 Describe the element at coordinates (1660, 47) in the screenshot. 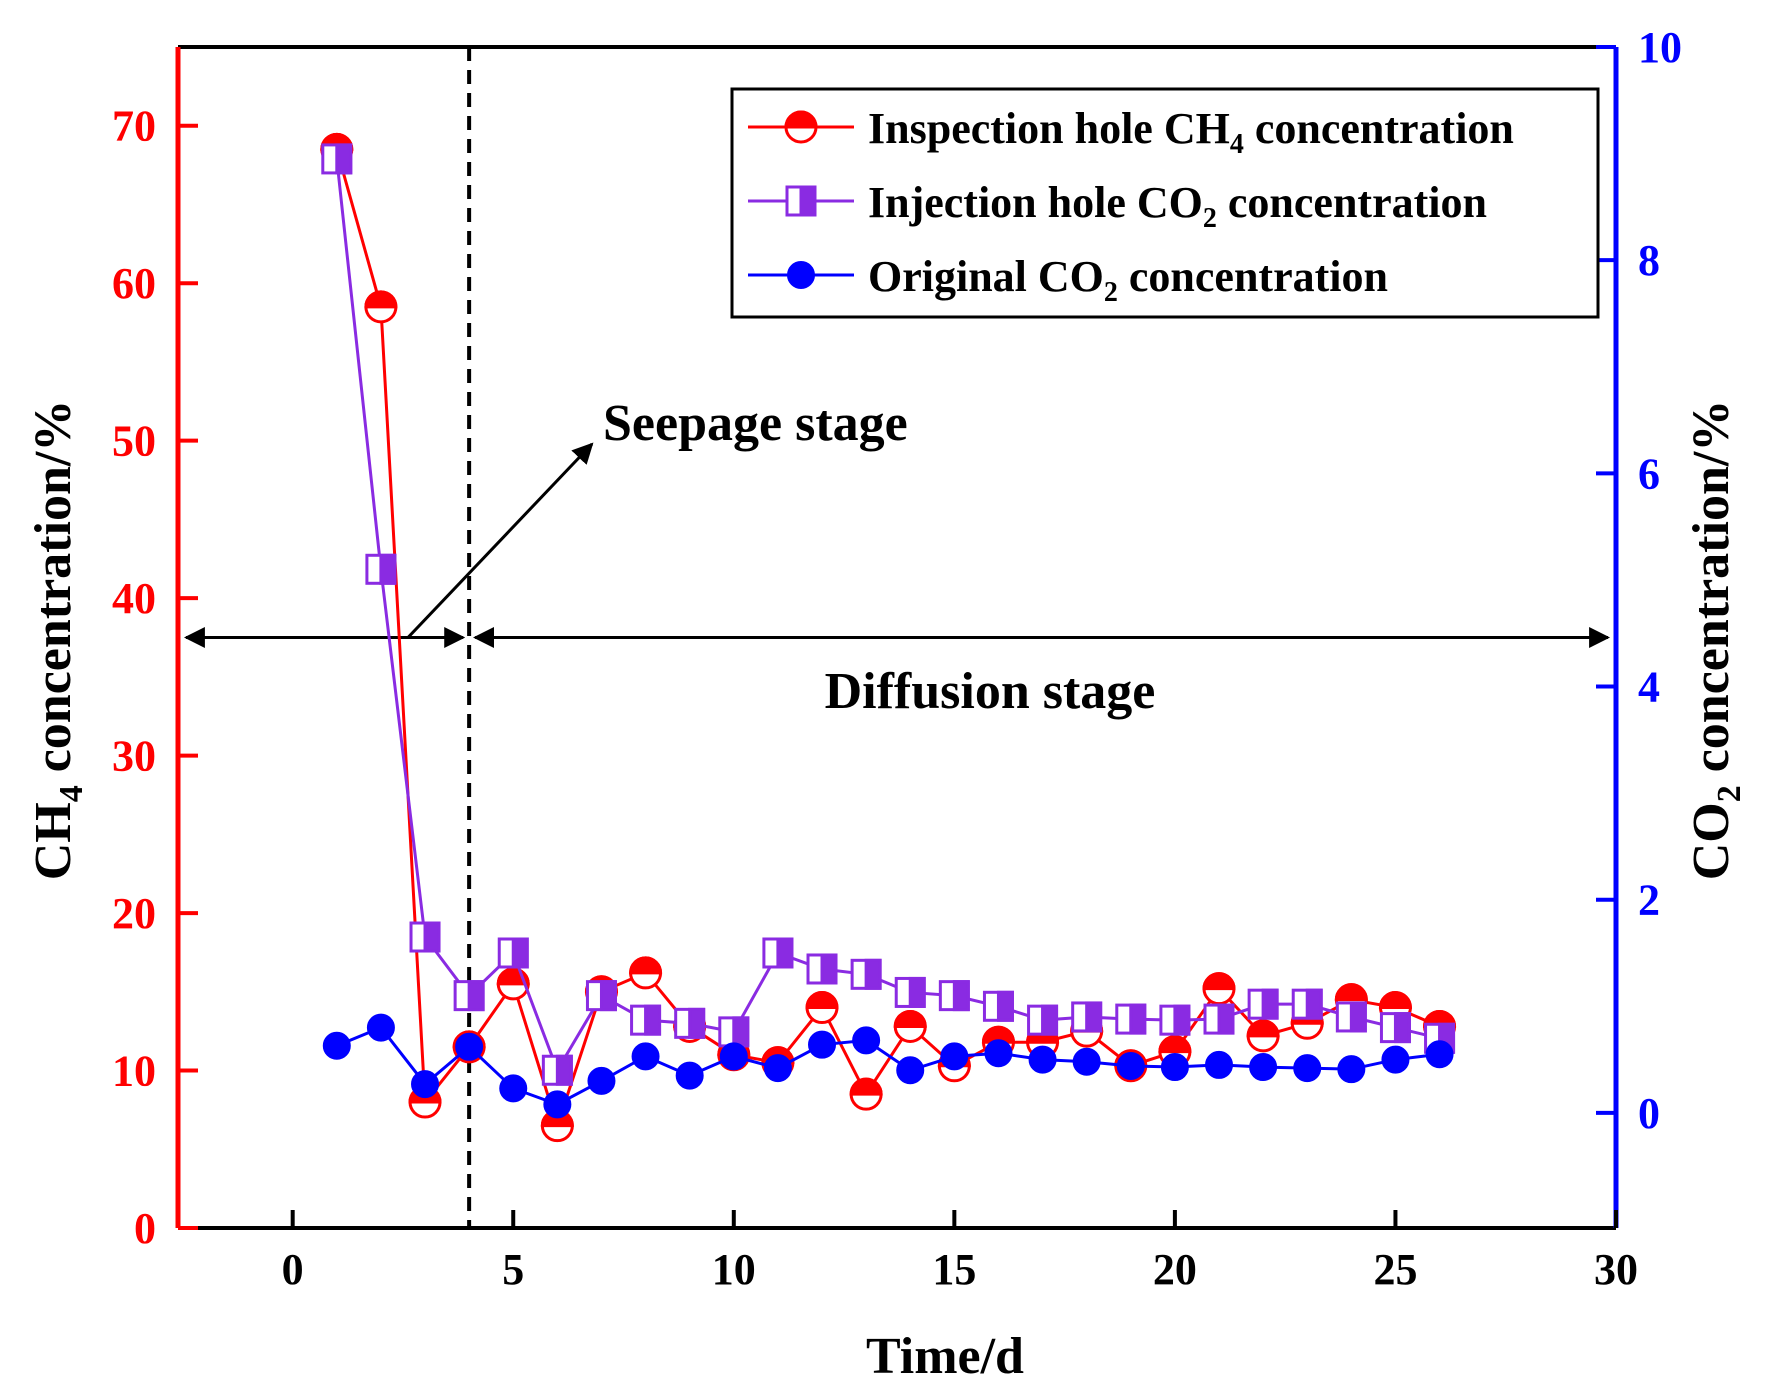

I see `right-y-tick-label: 10` at that location.